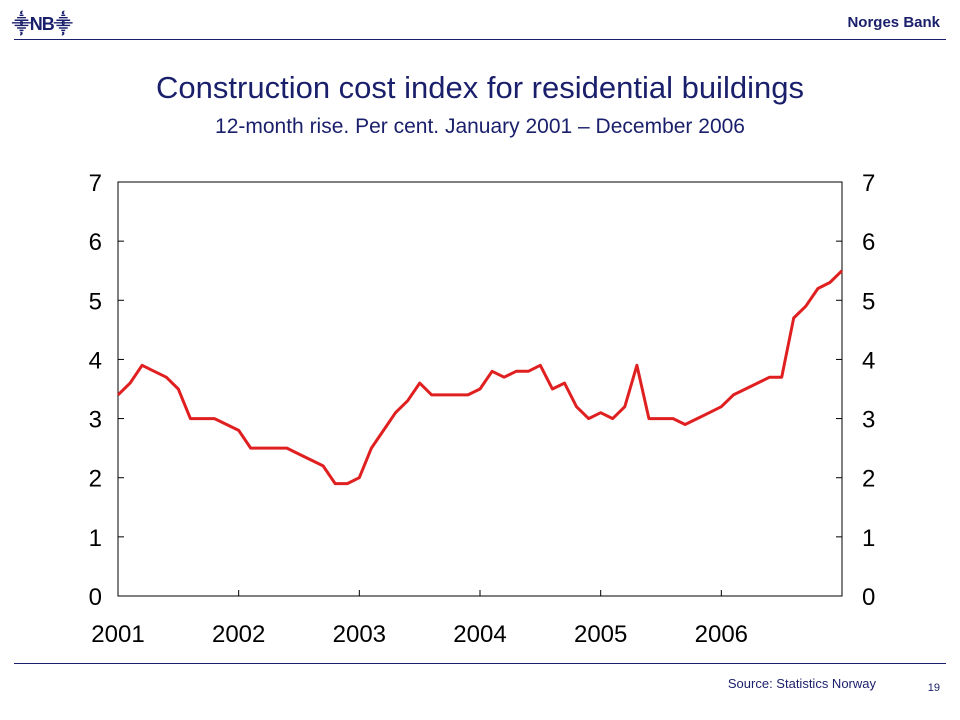 The width and height of the screenshot is (960, 720). Describe the element at coordinates (95, 420) in the screenshot. I see `y-tick-label-left: 3` at that location.